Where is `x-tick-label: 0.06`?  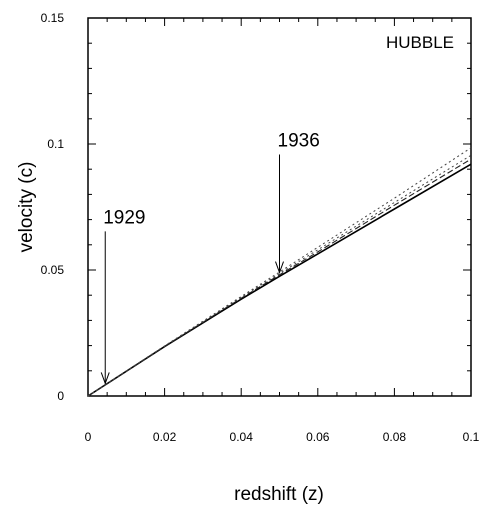
x-tick-label: 0.06 is located at coordinates (318, 437).